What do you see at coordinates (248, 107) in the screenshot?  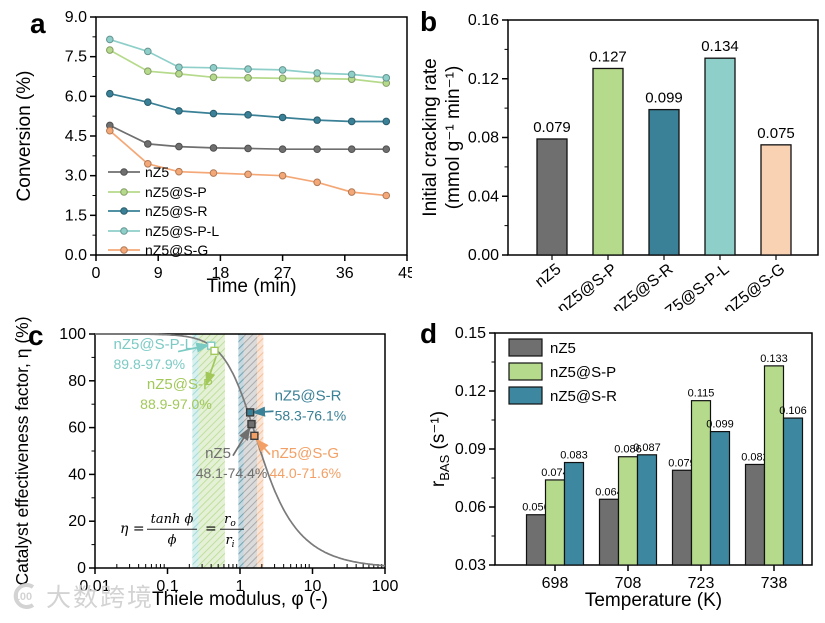 I see `series-nZ5@S-R` at bounding box center [248, 107].